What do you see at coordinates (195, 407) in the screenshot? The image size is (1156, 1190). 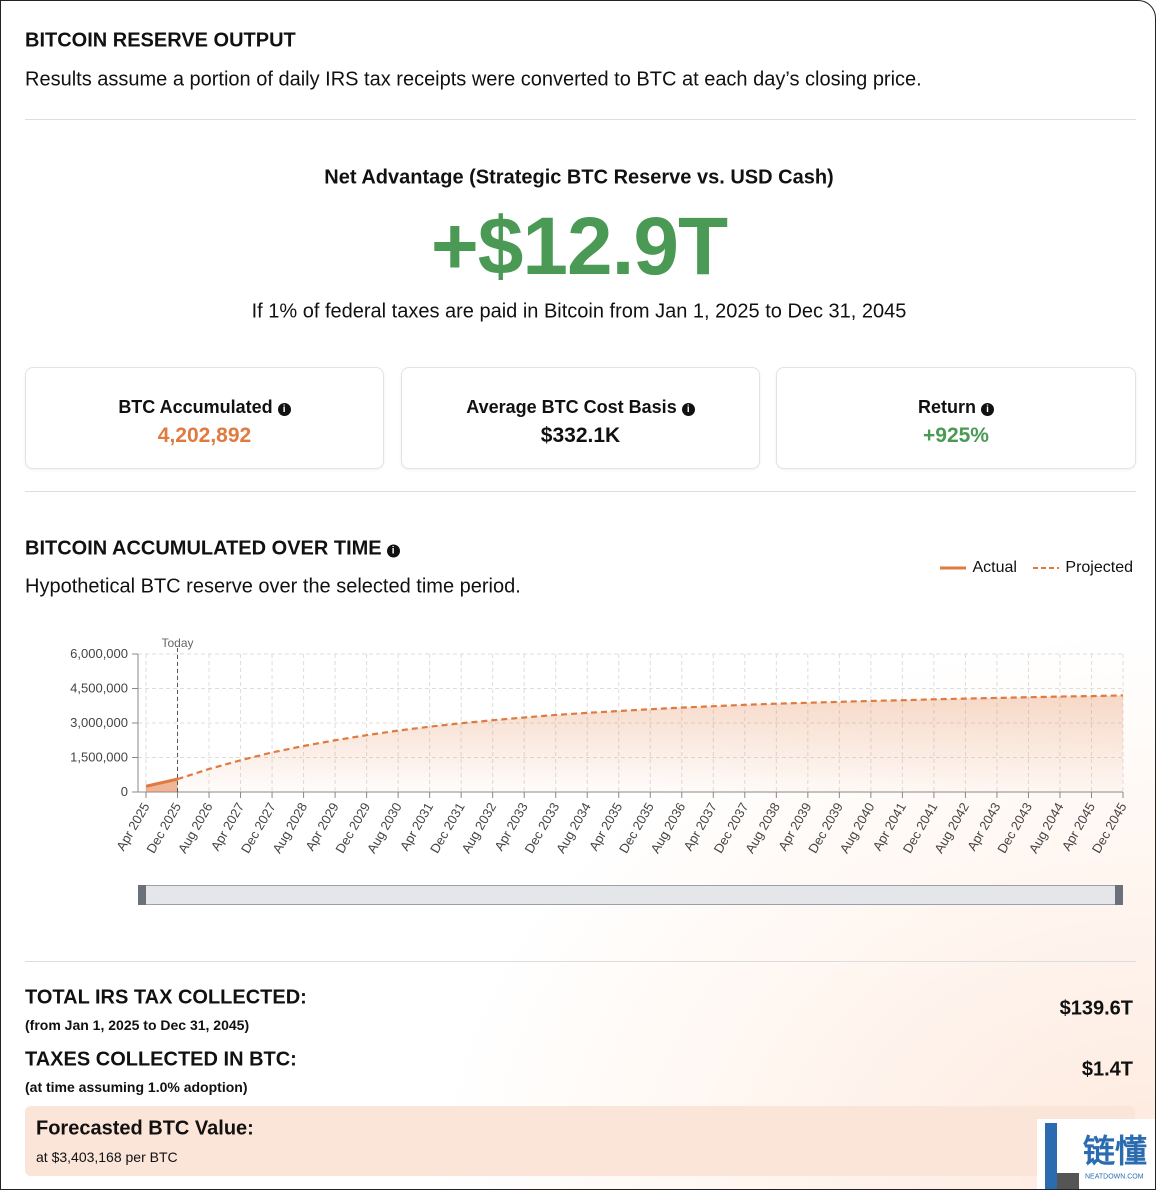 I see `stat-label: BTC Accumulated` at bounding box center [195, 407].